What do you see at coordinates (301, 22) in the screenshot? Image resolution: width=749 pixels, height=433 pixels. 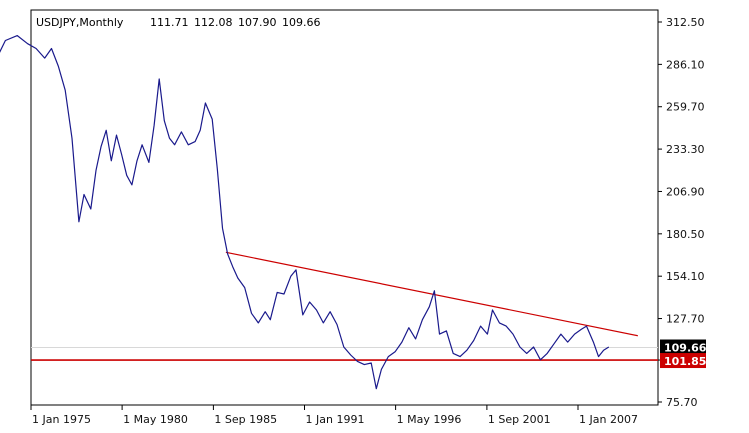 I see `ohlc-close: 109.66` at bounding box center [301, 22].